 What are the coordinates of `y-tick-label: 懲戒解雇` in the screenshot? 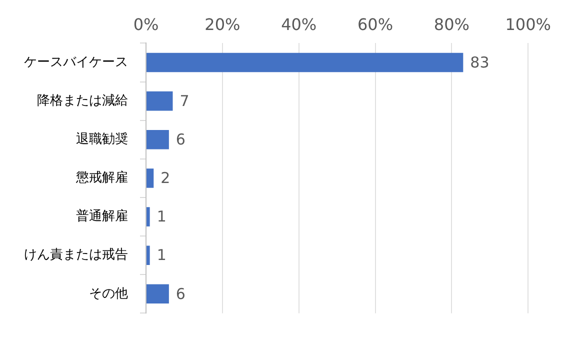 It's located at (101, 178).